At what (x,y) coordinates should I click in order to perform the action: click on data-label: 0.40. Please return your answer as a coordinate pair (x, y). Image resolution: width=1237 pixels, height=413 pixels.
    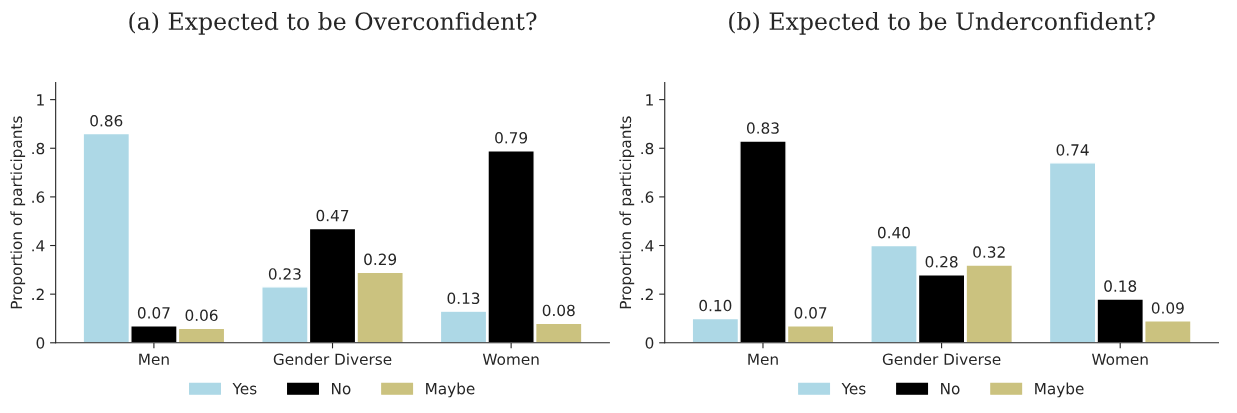
    Looking at the image, I should click on (893, 232).